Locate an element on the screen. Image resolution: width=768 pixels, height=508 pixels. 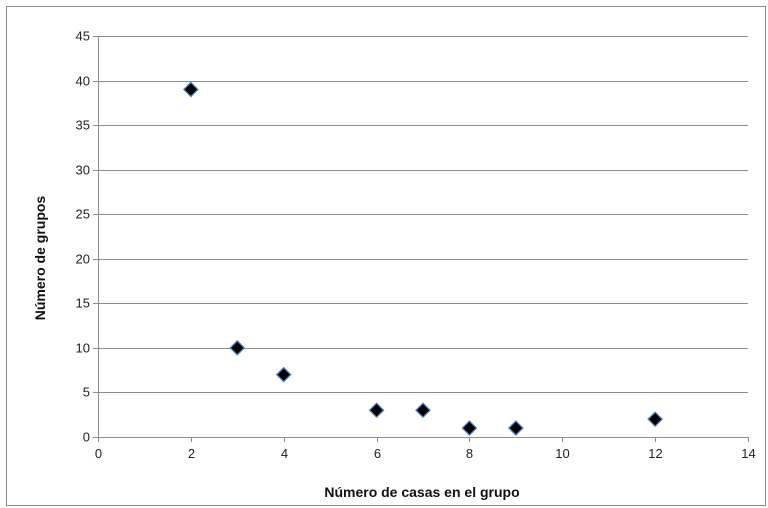
x-tick-label: 12 is located at coordinates (655, 453).